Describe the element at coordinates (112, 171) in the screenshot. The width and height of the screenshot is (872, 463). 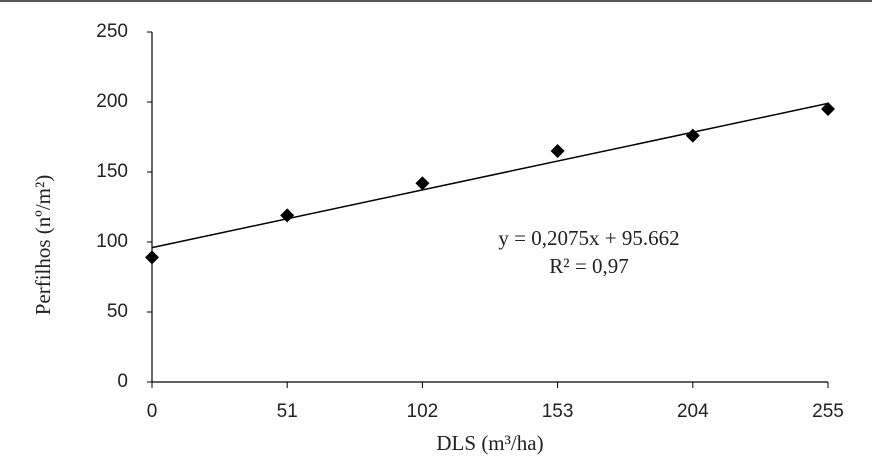
I see `y-tick-label: 150` at that location.